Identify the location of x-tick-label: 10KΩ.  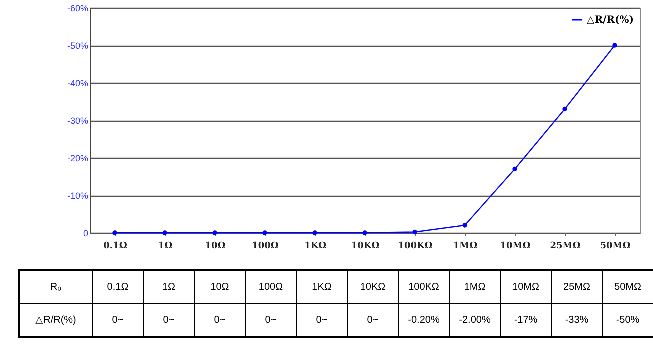
(365, 247).